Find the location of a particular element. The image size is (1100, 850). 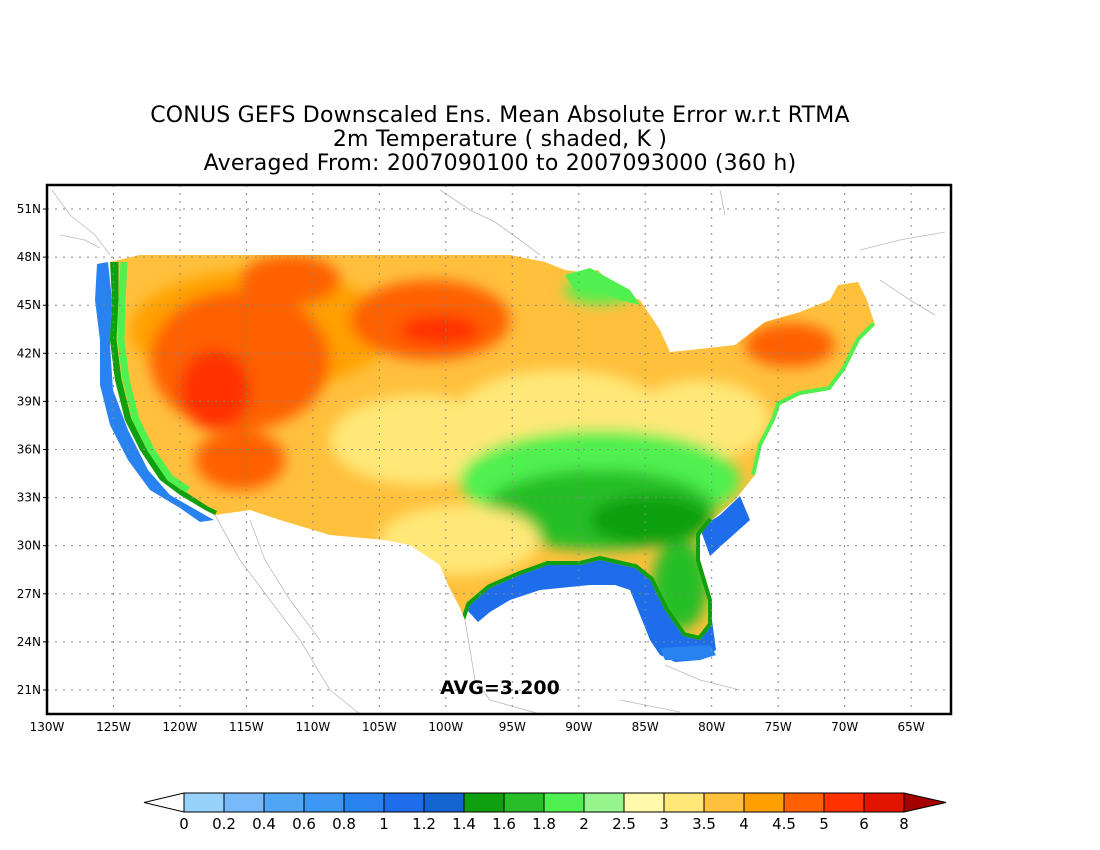

west-coast-light-fringe is located at coordinates (153, 377).